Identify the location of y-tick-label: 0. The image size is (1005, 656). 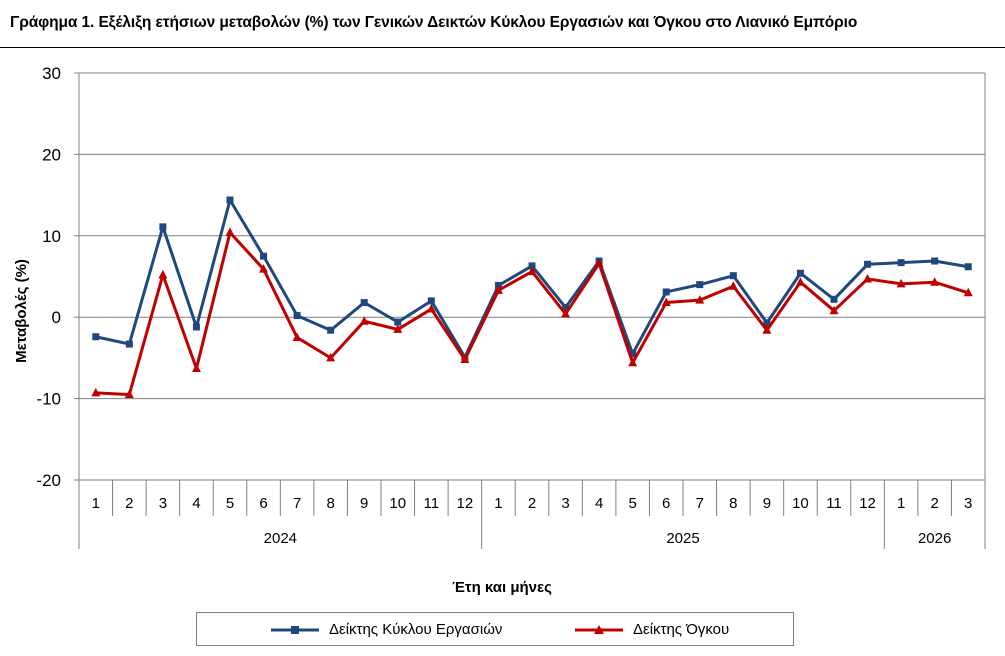
(56, 317).